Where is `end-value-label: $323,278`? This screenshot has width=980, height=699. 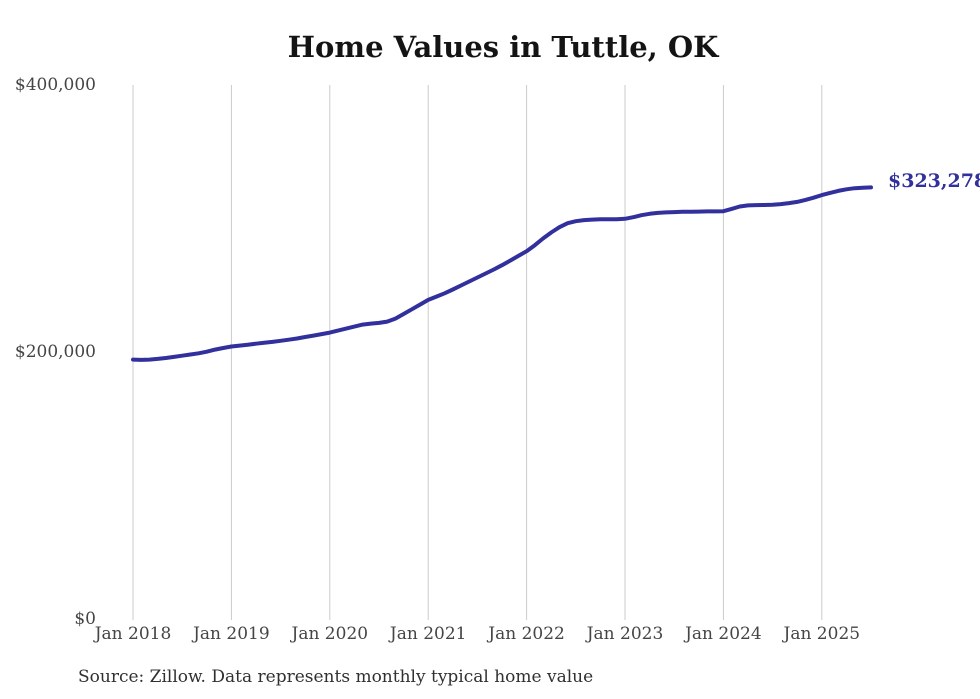
end-value-label: $323,278 is located at coordinates (934, 181).